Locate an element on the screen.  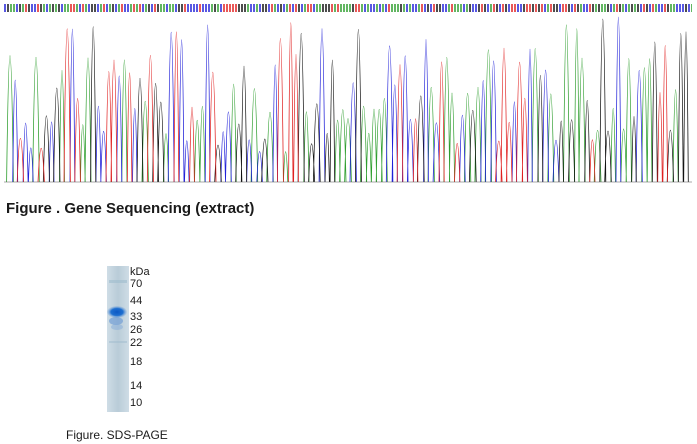
mw-marker-label: 22 is located at coordinates (136, 343).